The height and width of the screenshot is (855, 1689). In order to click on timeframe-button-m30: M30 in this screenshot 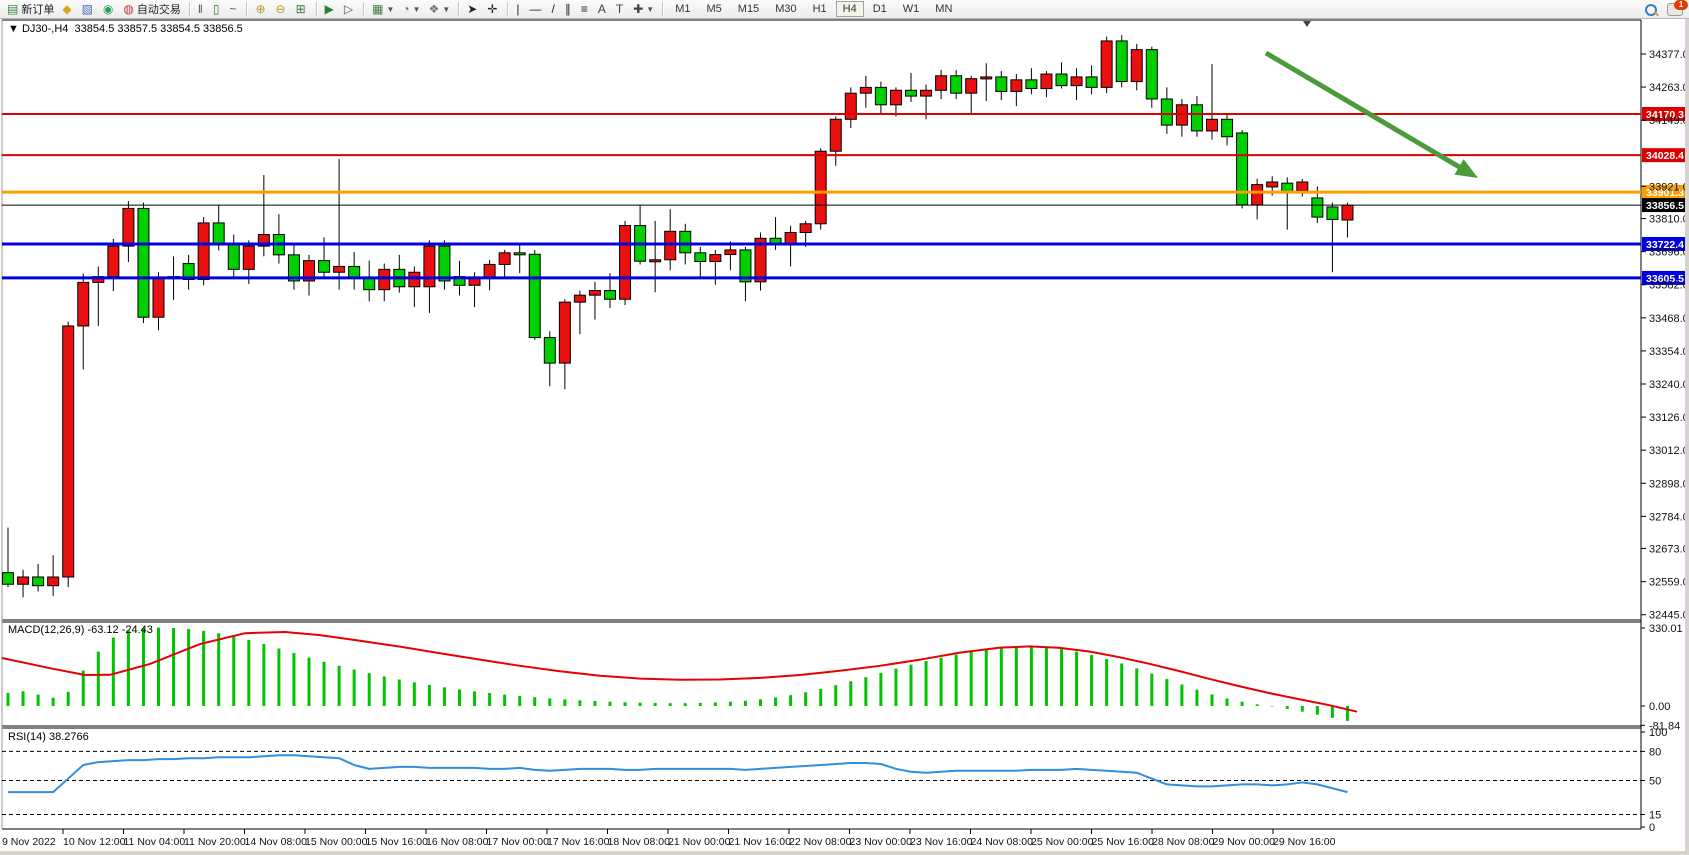, I will do `click(786, 9)`.